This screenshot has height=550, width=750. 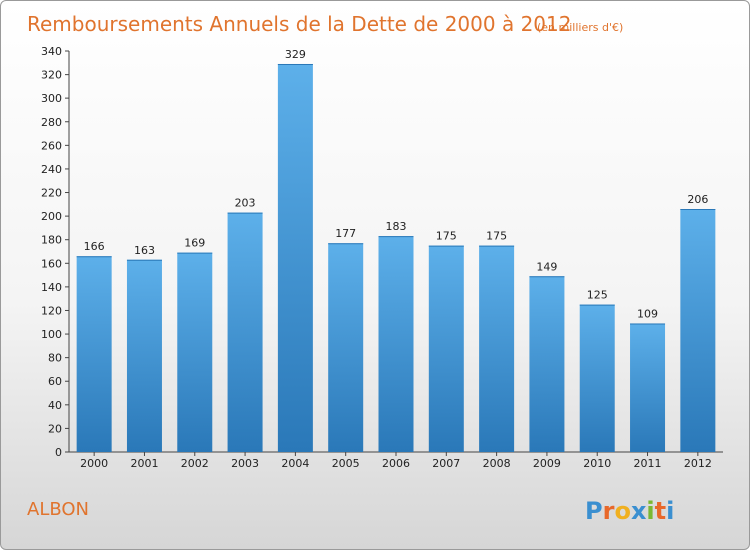 I want to click on y-tick-label: 260, so click(x=51, y=145).